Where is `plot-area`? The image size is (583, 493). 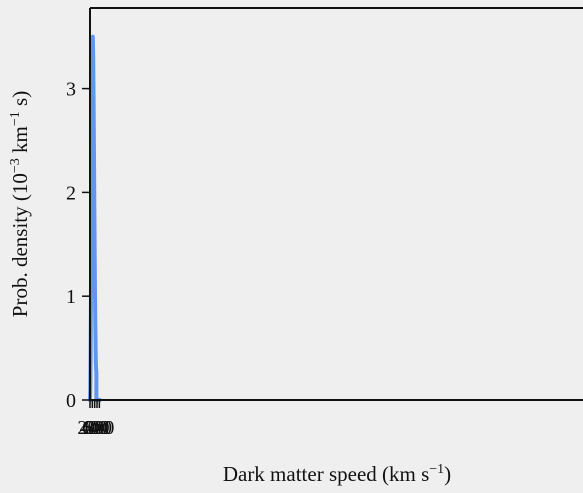 plot-area is located at coordinates (95, 218).